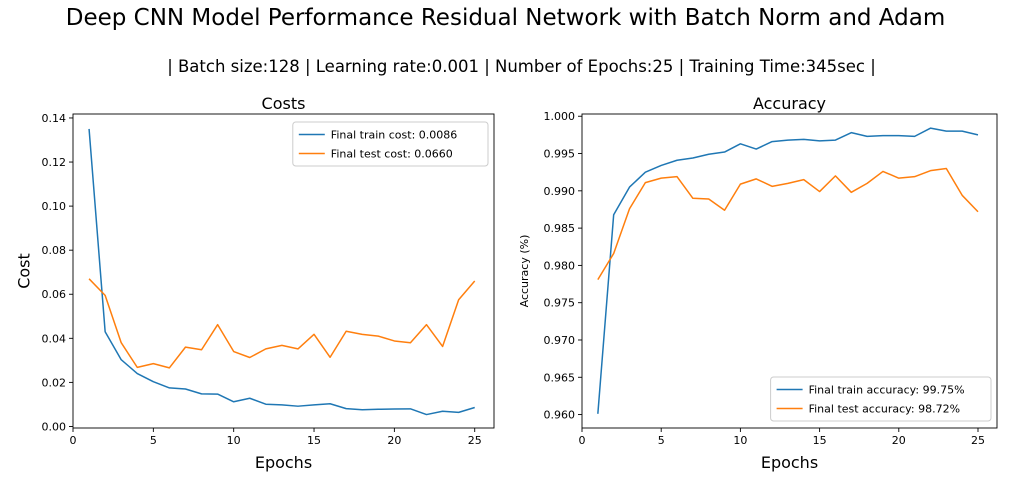 This screenshot has height=482, width=1011. What do you see at coordinates (54, 118) in the screenshot?
I see `y-tick-label: 0.14` at bounding box center [54, 118].